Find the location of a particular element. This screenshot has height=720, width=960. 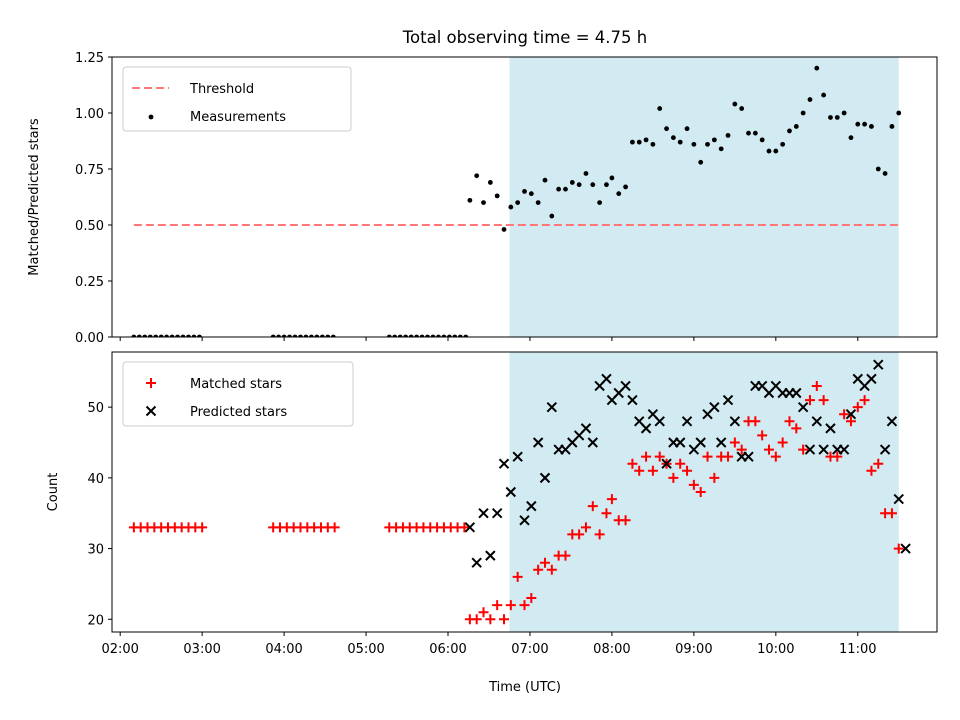

x-tick-label: 02:00 is located at coordinates (119, 649).